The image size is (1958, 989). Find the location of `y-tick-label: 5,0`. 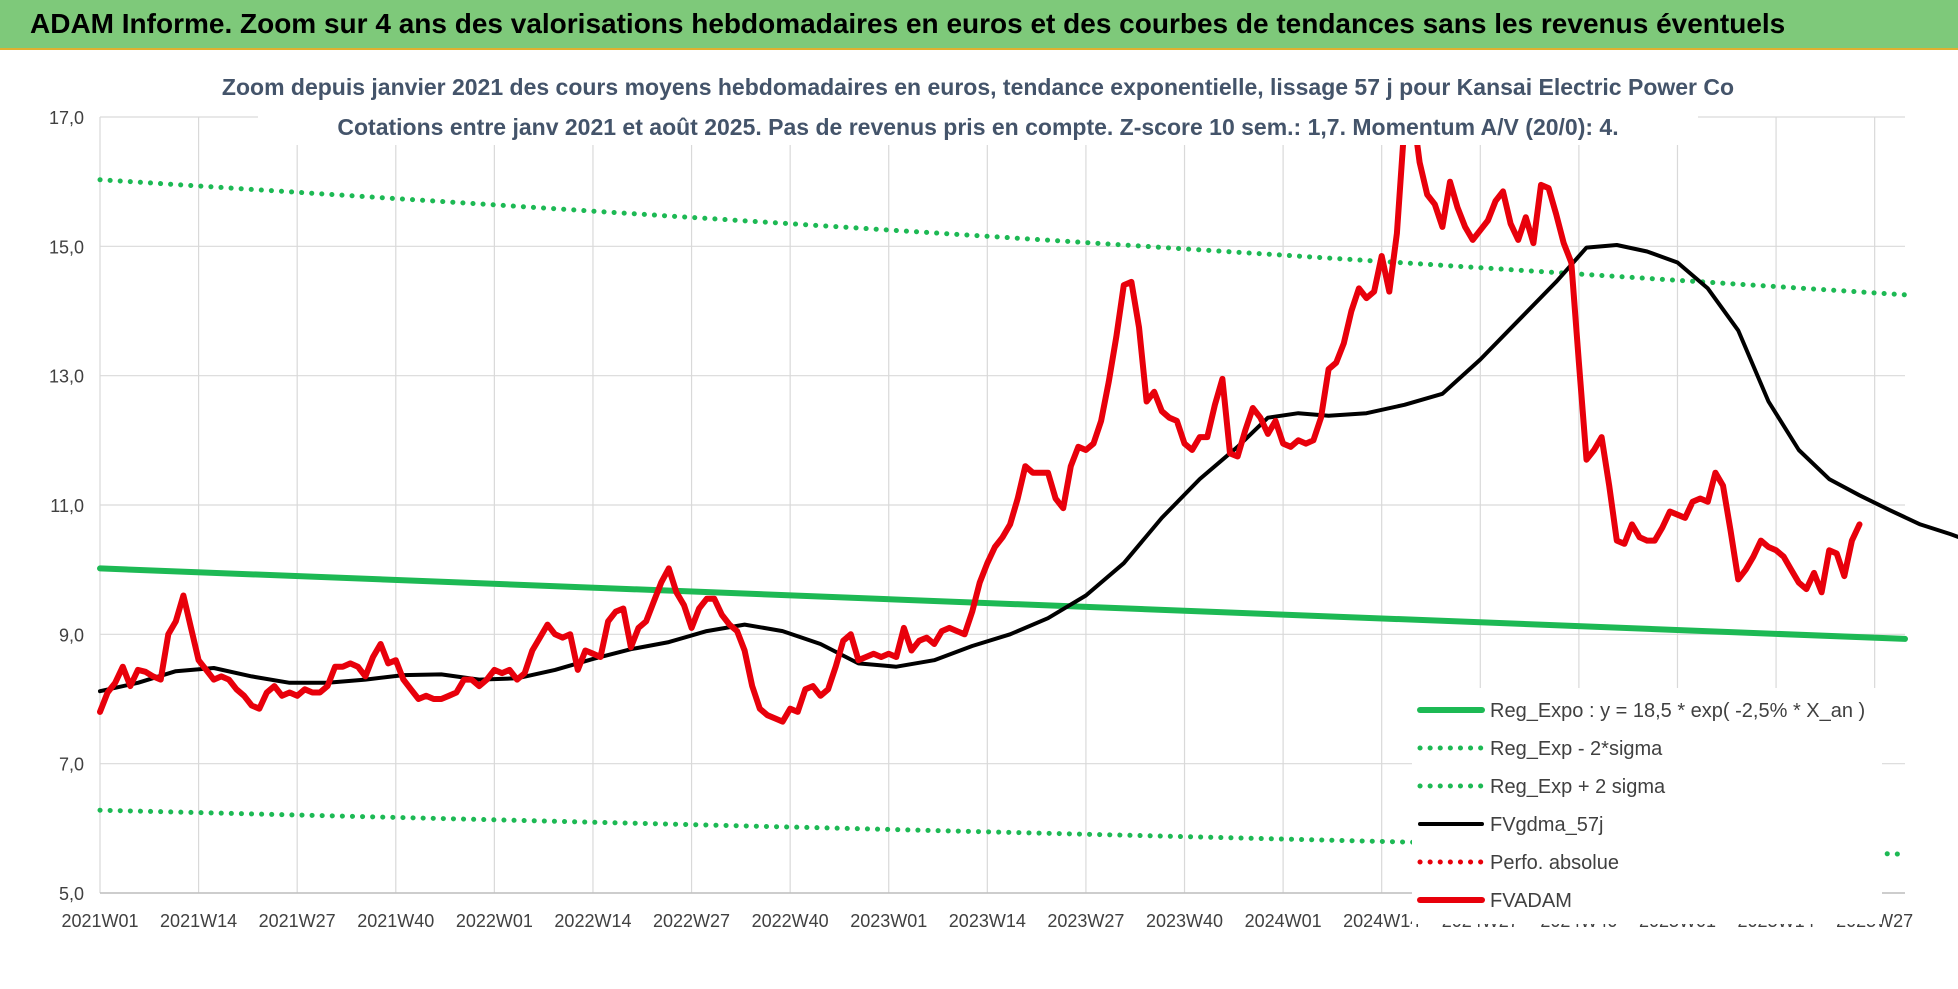

y-tick-label: 5,0 is located at coordinates (71, 894).